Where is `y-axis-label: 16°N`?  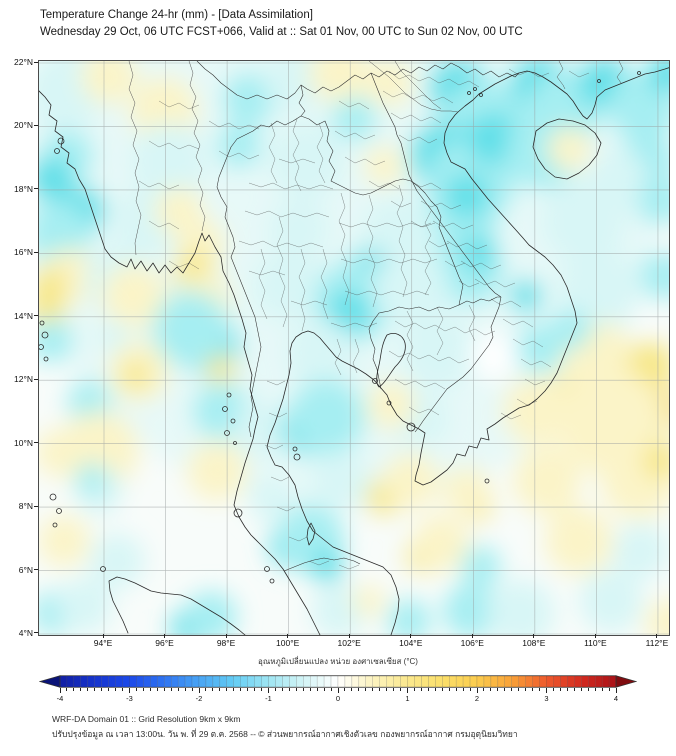
y-axis-label: 16°N is located at coordinates (23, 252).